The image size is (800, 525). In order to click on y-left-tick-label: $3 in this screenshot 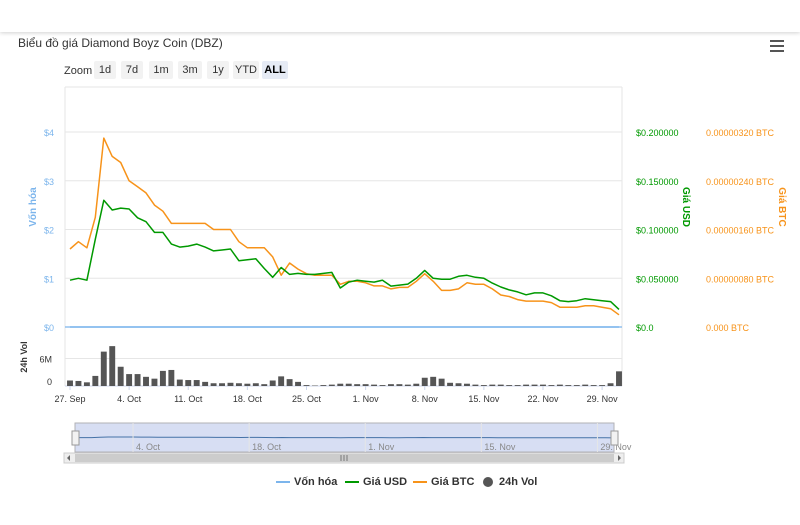, I will do `click(49, 182)`.